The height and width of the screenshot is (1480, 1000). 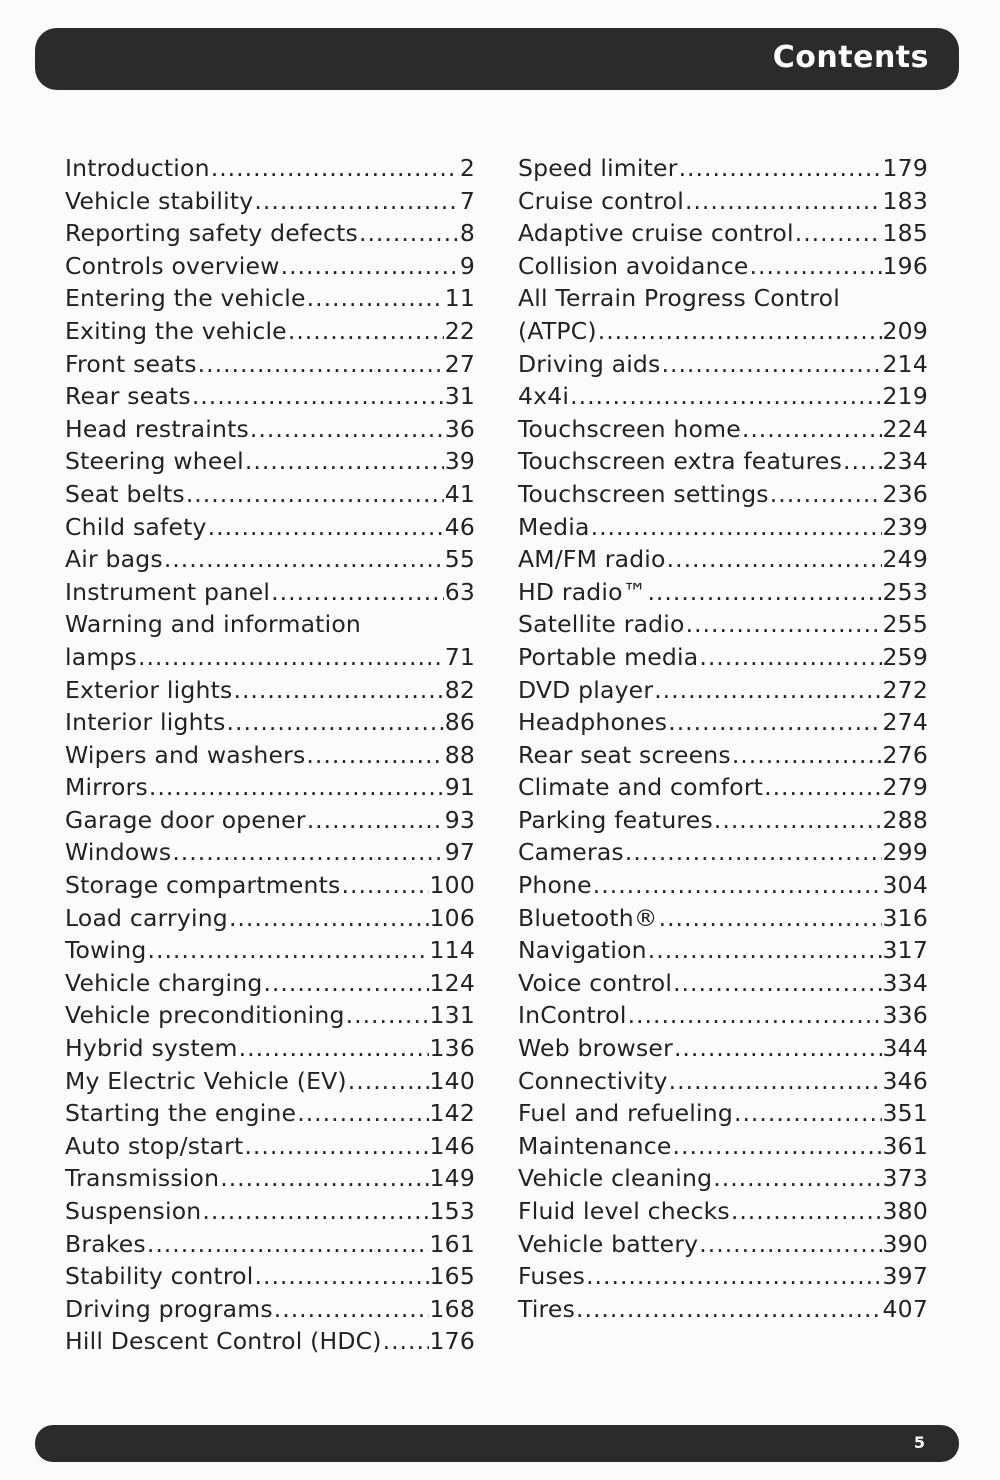 I want to click on toc-entry-title: Suspension, so click(x=133, y=1211).